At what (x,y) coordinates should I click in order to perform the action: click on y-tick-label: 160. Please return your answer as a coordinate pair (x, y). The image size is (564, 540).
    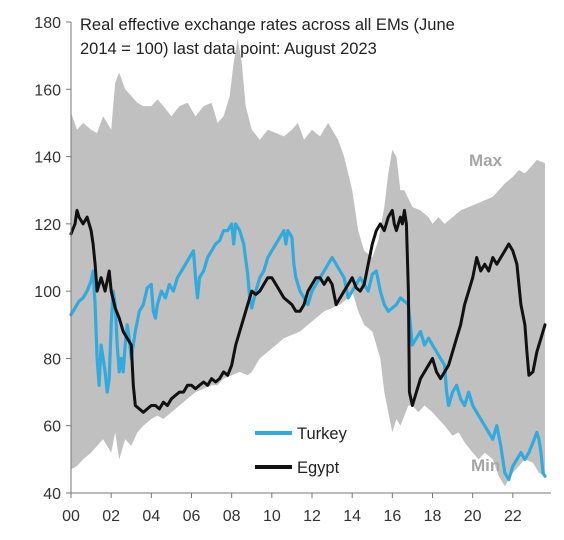
    Looking at the image, I should click on (47, 90).